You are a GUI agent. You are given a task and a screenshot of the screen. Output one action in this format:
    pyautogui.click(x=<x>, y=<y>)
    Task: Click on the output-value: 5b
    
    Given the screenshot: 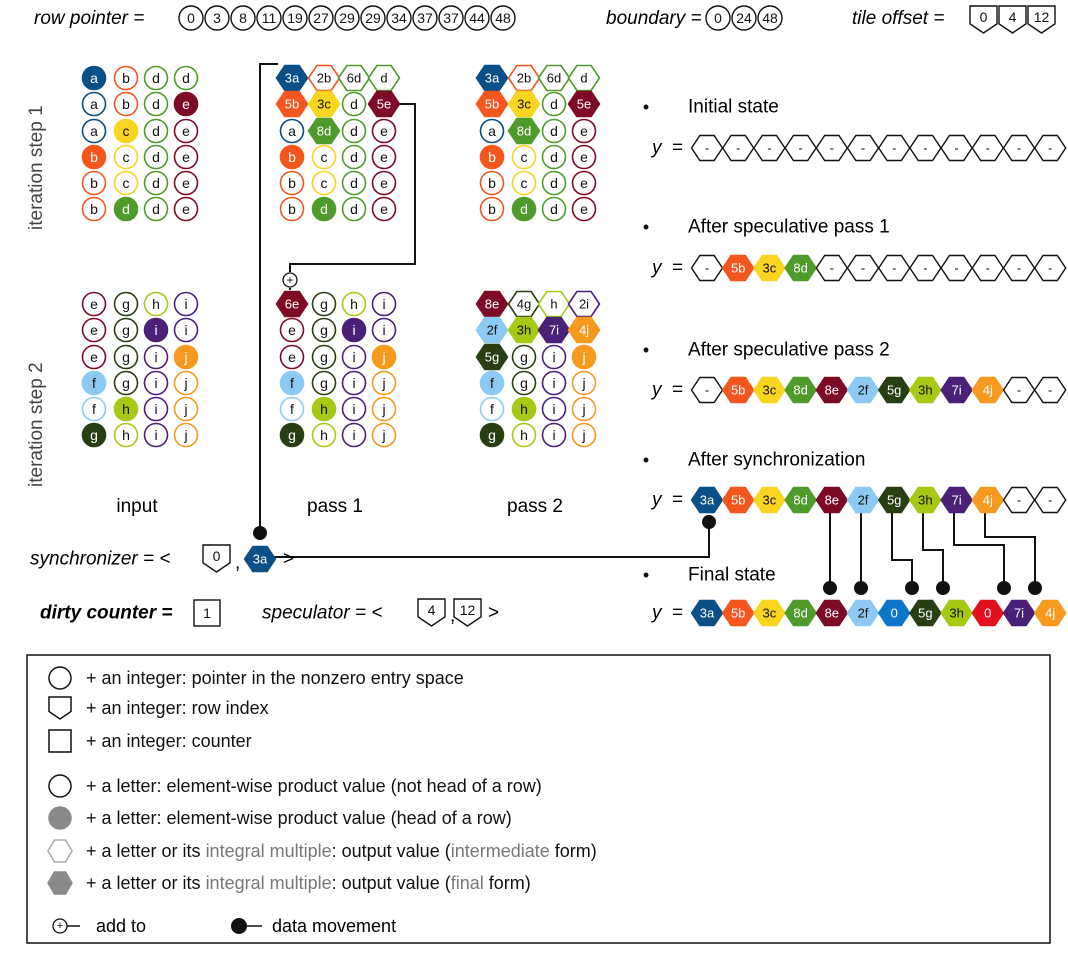 What is the action you would take?
    pyautogui.click(x=738, y=613)
    